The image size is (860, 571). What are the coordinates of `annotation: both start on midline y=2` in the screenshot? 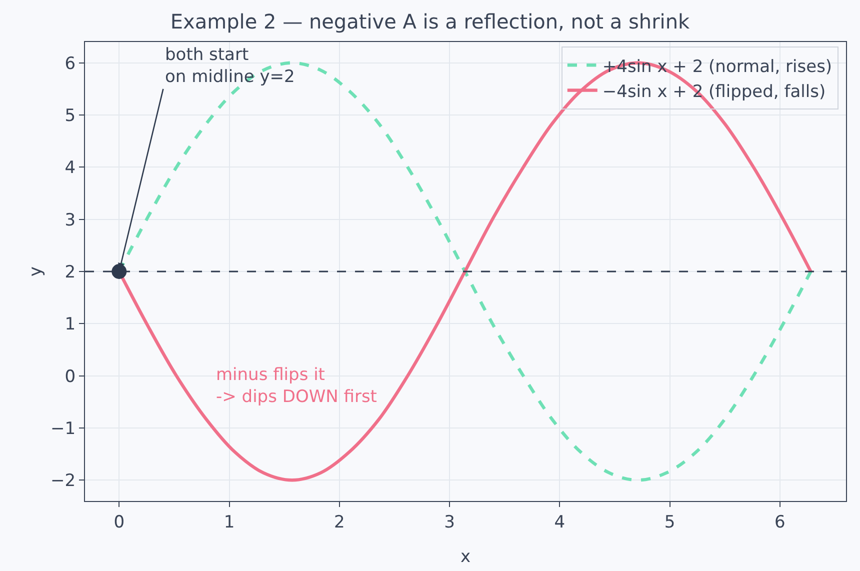 It's located at (230, 66).